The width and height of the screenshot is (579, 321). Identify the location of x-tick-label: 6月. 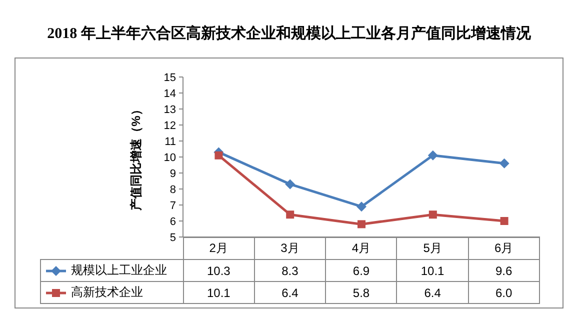
(504, 249).